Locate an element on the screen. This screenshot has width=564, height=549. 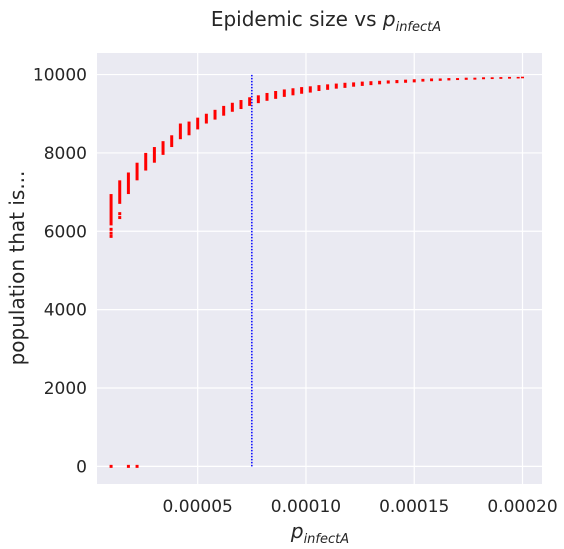
x-tick-label: 0.00020 is located at coordinates (522, 507).